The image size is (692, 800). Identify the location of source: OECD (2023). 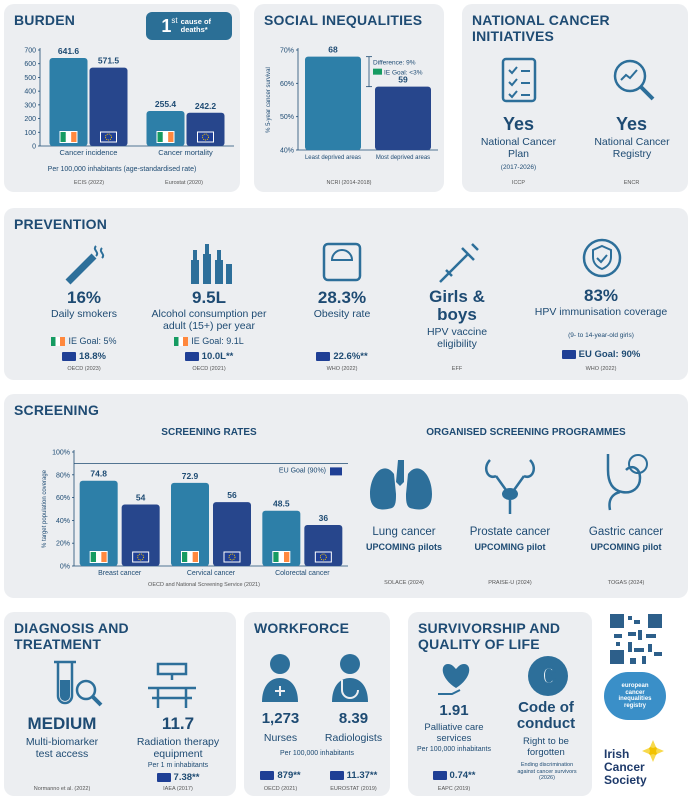
(84, 369).